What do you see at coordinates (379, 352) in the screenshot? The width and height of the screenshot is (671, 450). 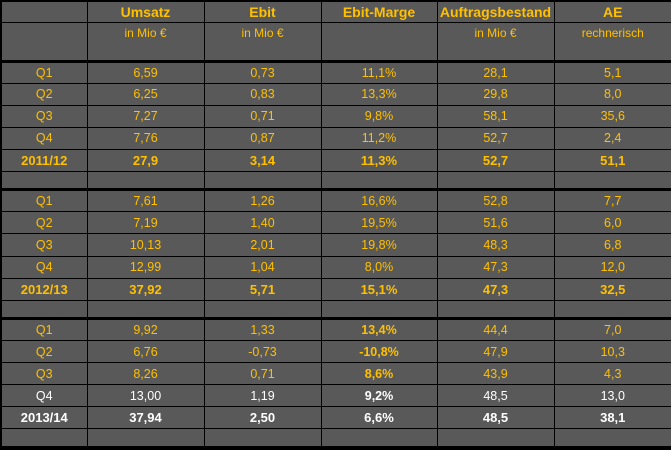 I see `value-cell: -10,8%` at bounding box center [379, 352].